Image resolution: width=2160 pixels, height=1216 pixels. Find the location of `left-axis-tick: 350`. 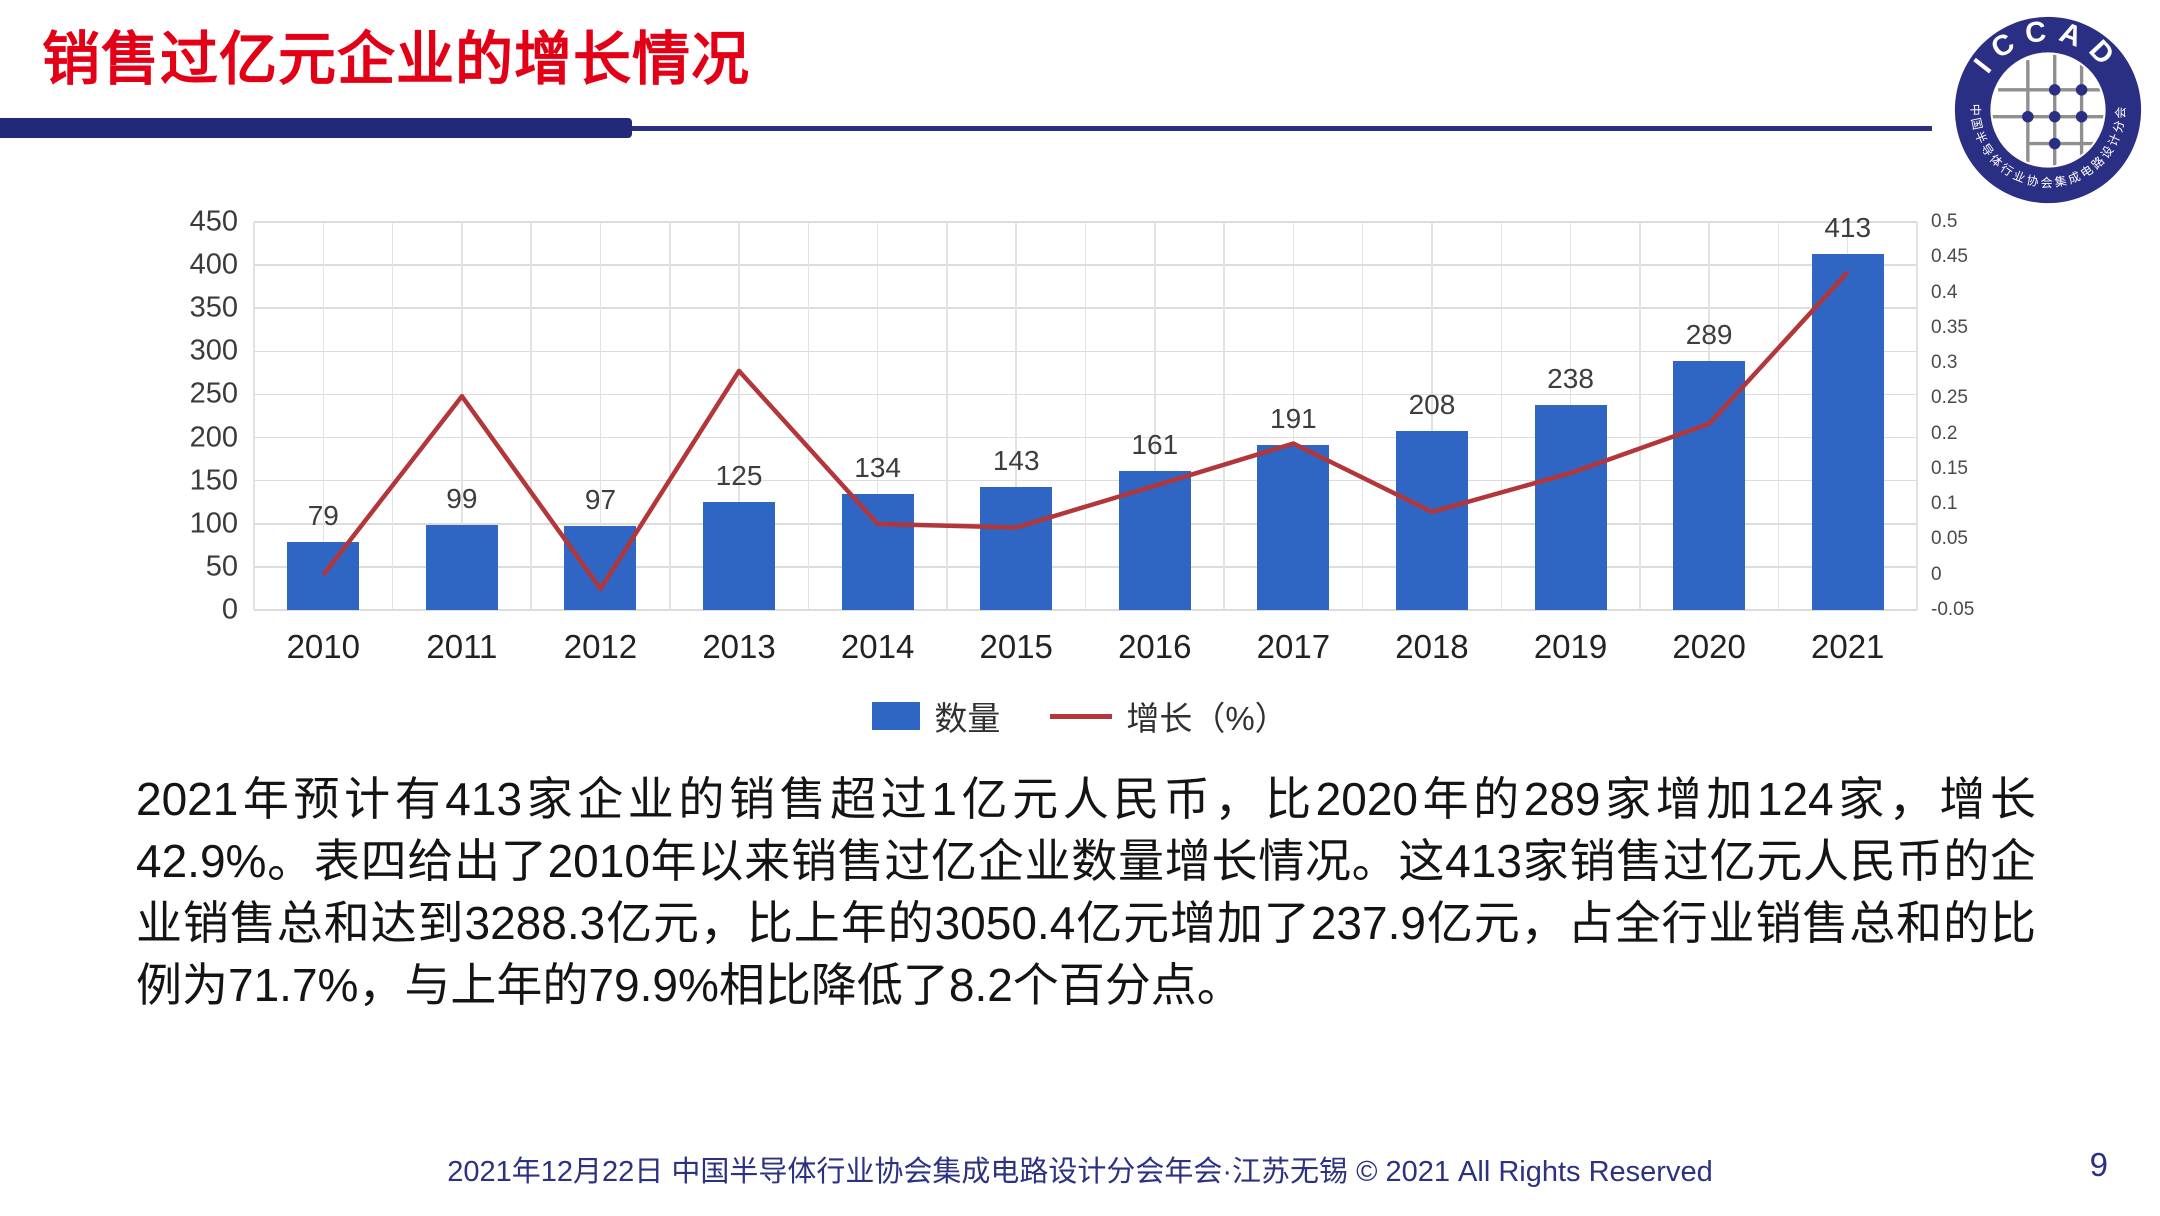

left-axis-tick: 350 is located at coordinates (213, 307).